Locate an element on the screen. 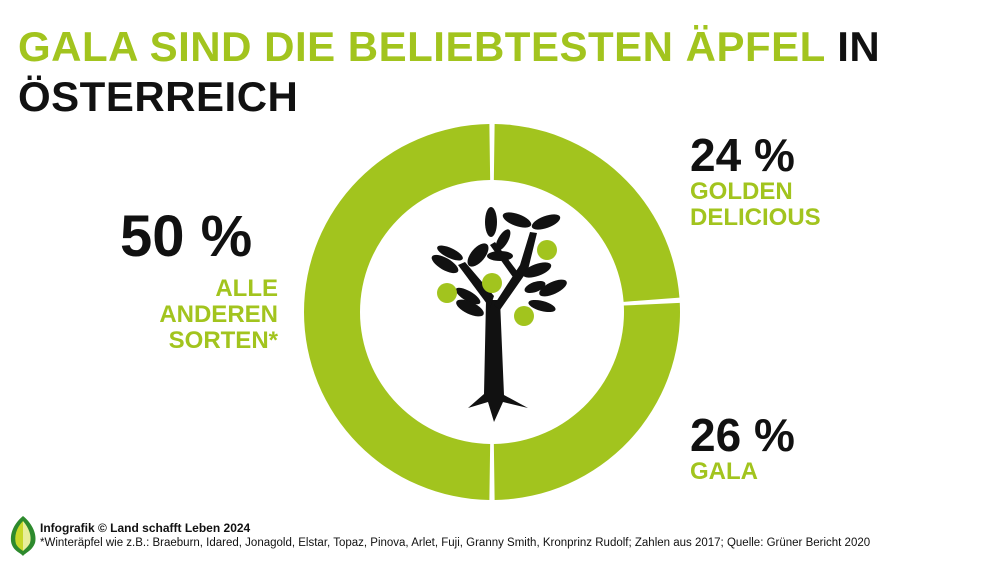 Image resolution: width=1000 pixels, height=571 pixels. label-line: ANDEREN is located at coordinates (218, 314).